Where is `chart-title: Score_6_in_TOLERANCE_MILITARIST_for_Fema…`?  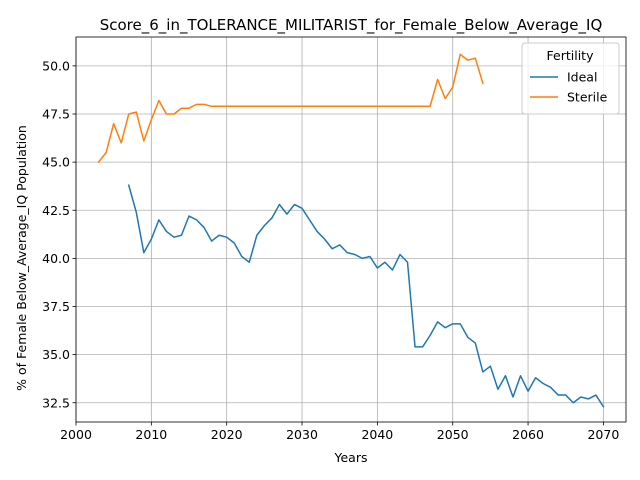
chart-title: Score_6_in_TOLERANCE_MILITARIST_for_Fema… is located at coordinates (351, 25).